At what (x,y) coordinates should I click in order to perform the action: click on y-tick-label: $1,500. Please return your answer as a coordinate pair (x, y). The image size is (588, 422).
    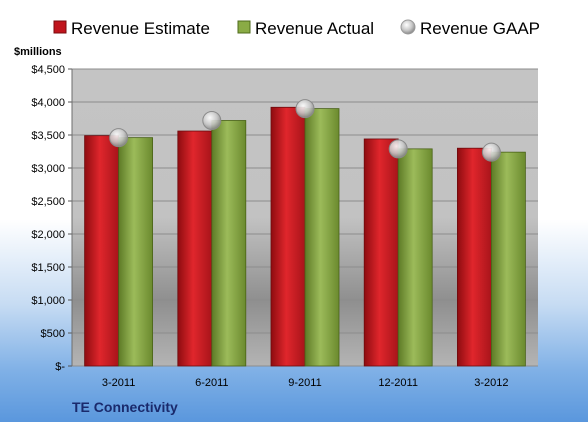
    Looking at the image, I should click on (48, 268).